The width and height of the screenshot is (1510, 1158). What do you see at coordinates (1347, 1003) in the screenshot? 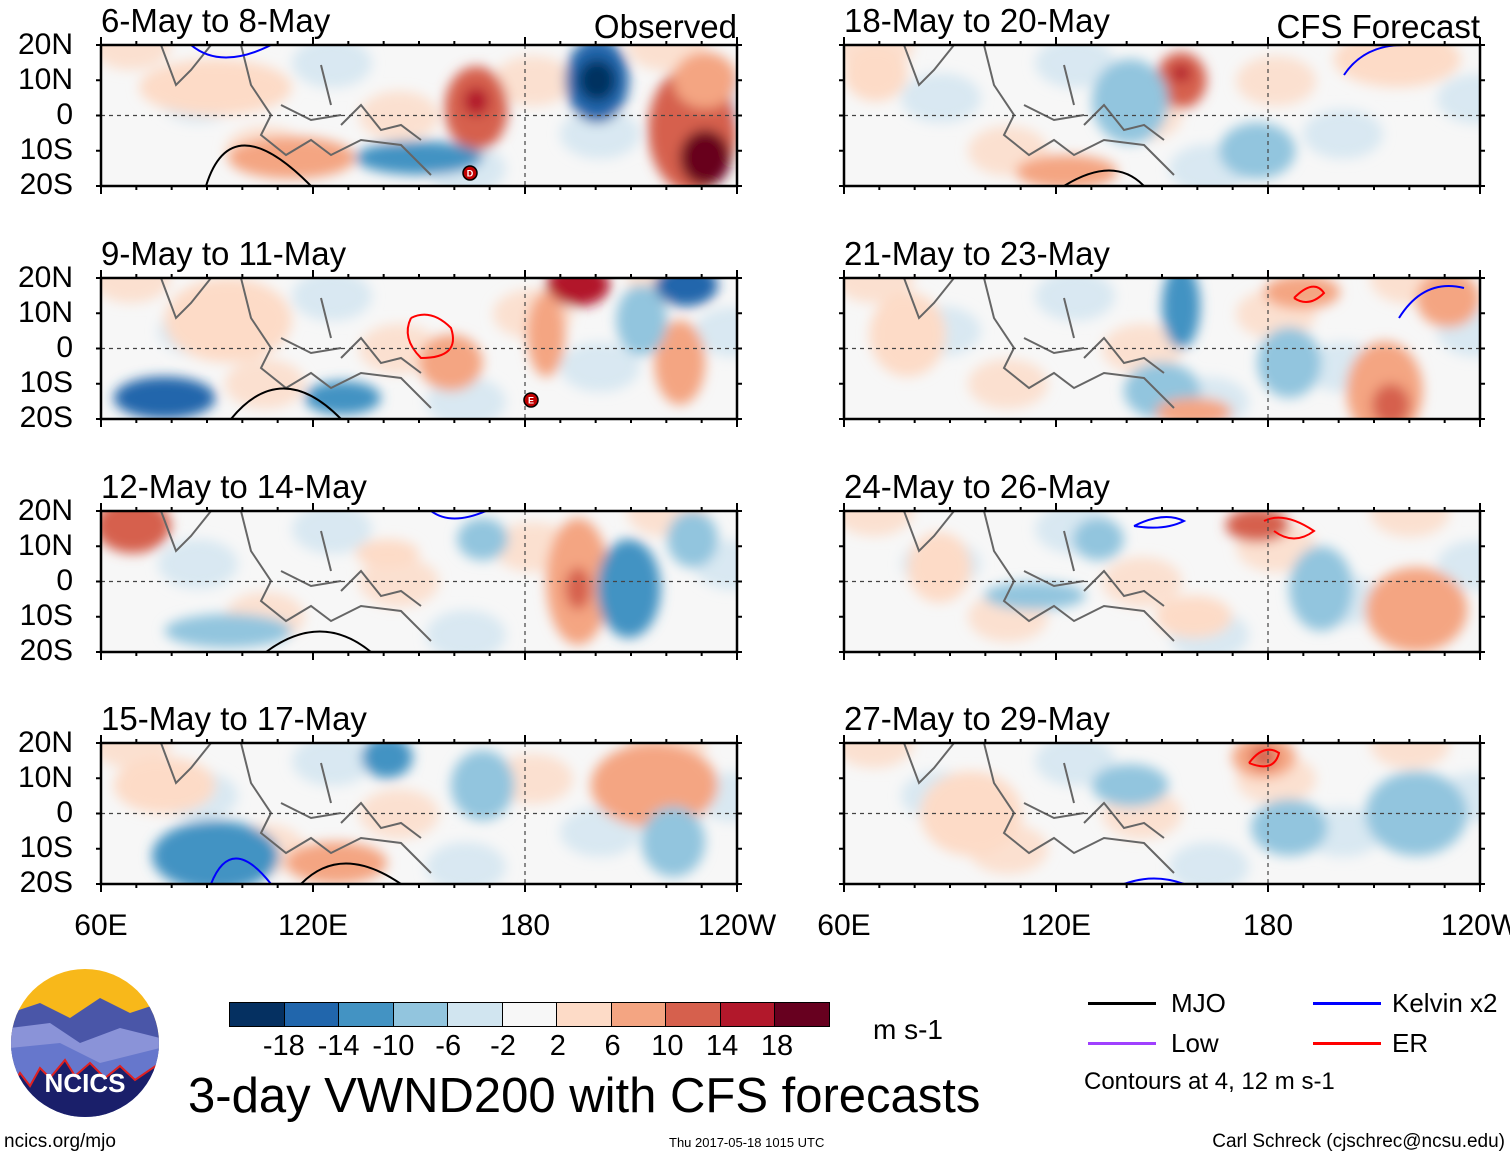
I see `legend-line-kelvin` at bounding box center [1347, 1003].